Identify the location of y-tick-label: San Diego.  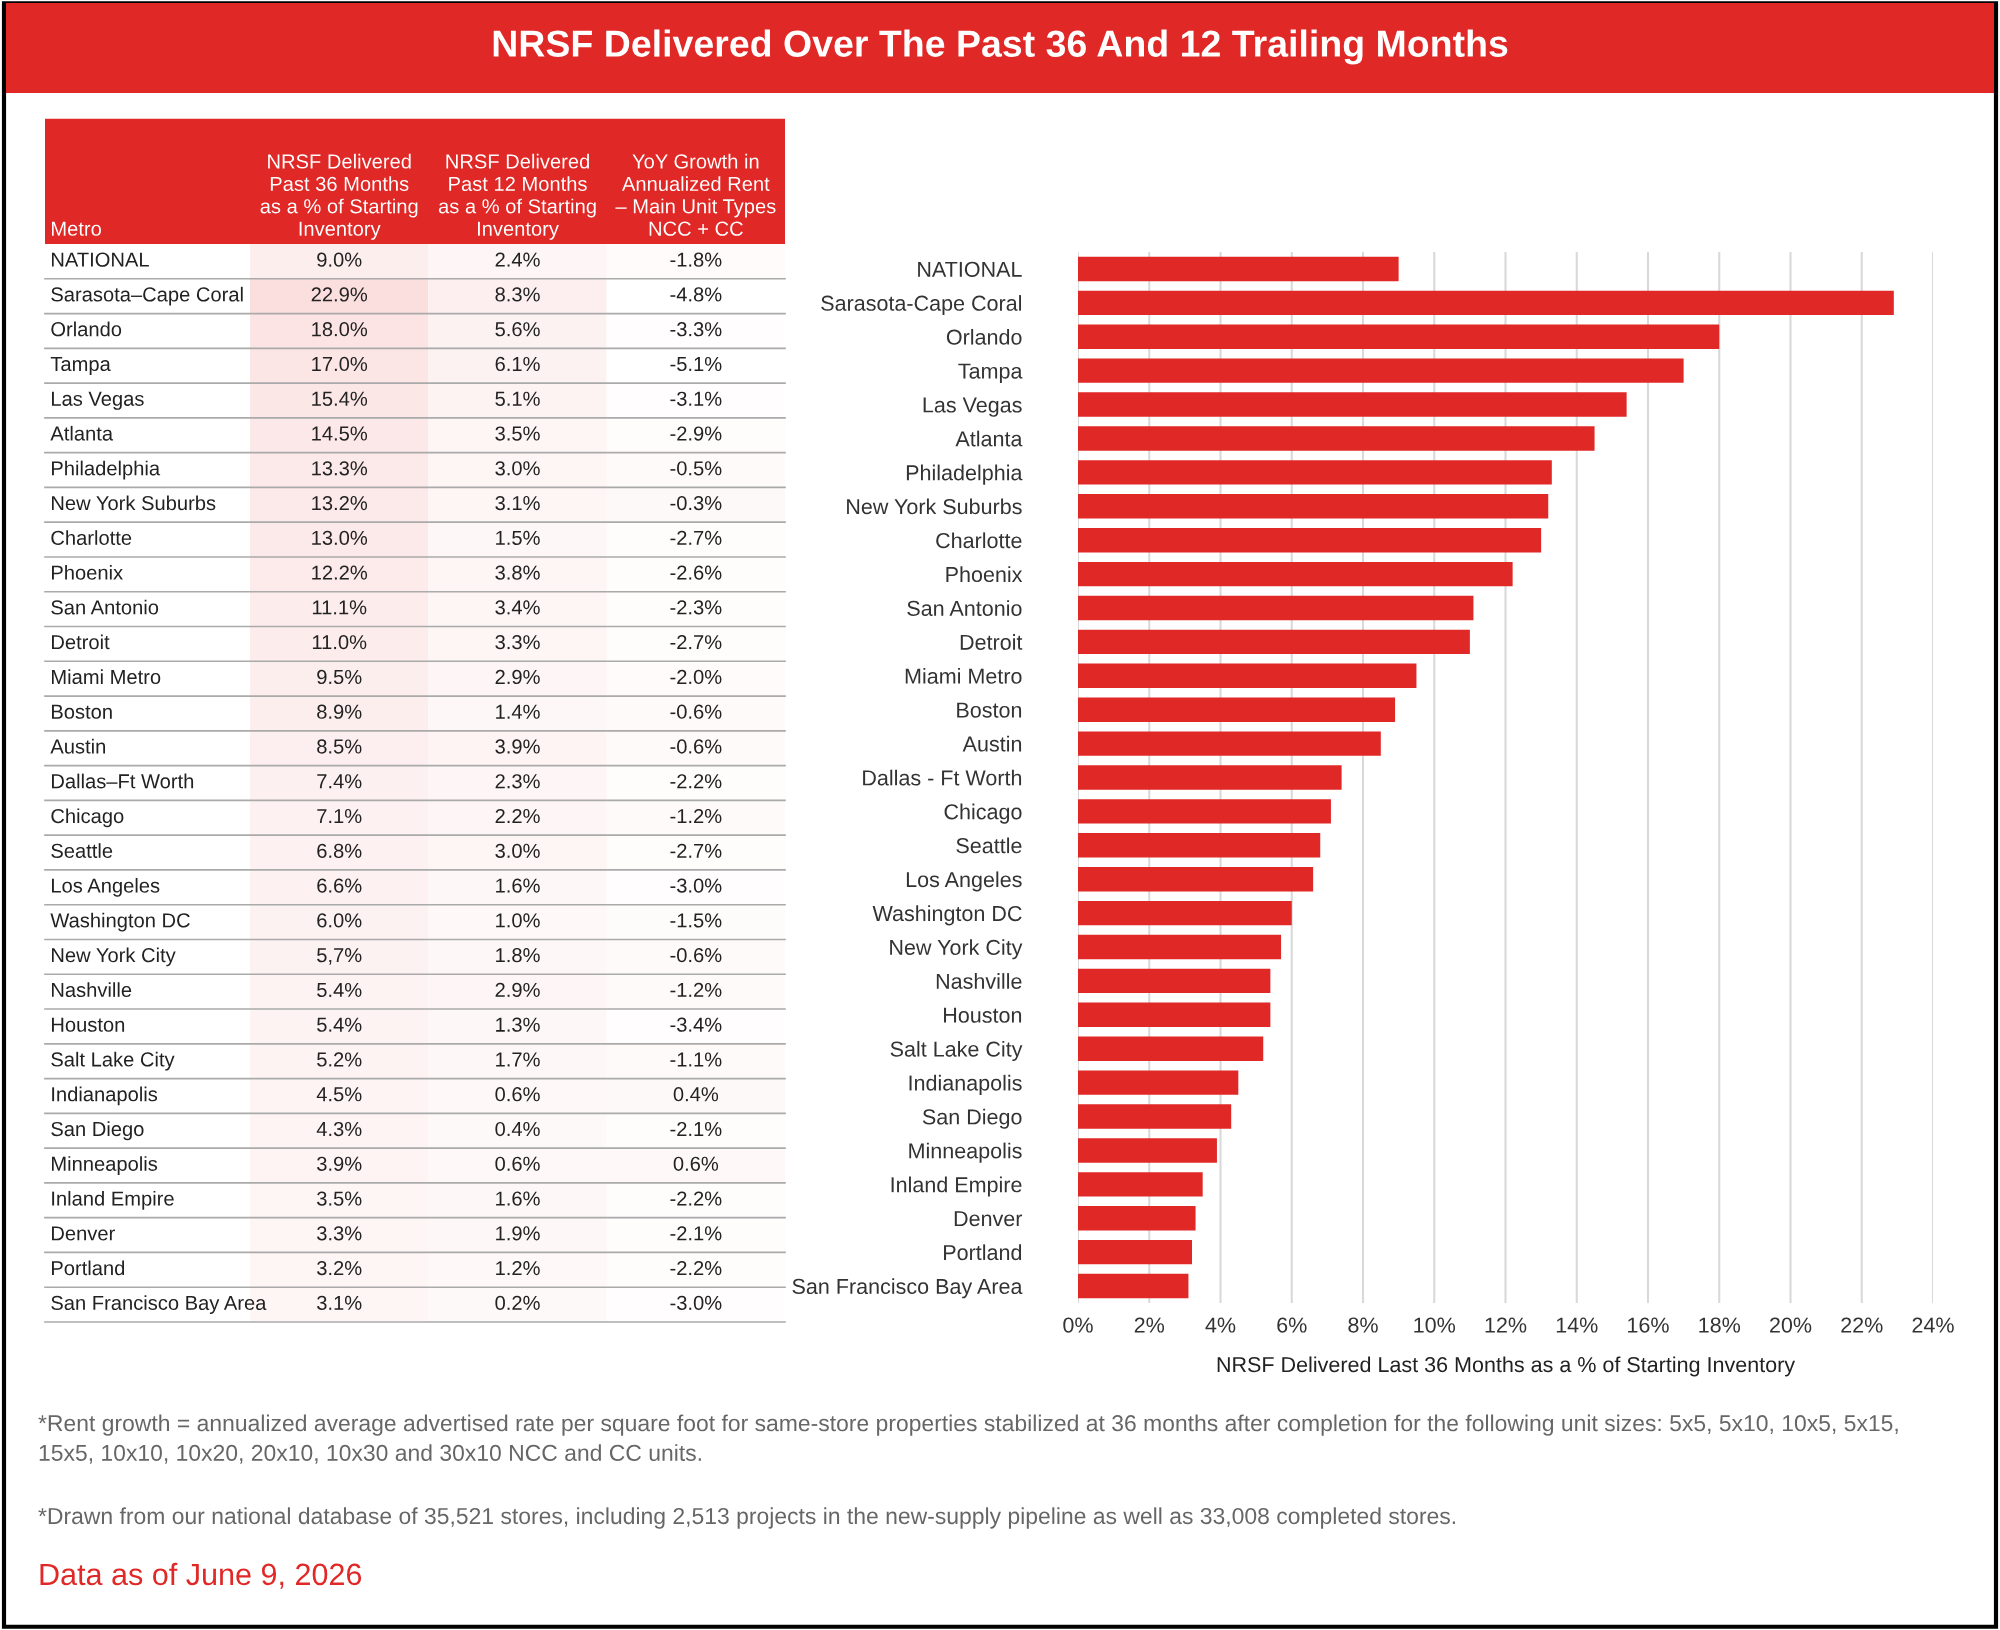
(972, 1118).